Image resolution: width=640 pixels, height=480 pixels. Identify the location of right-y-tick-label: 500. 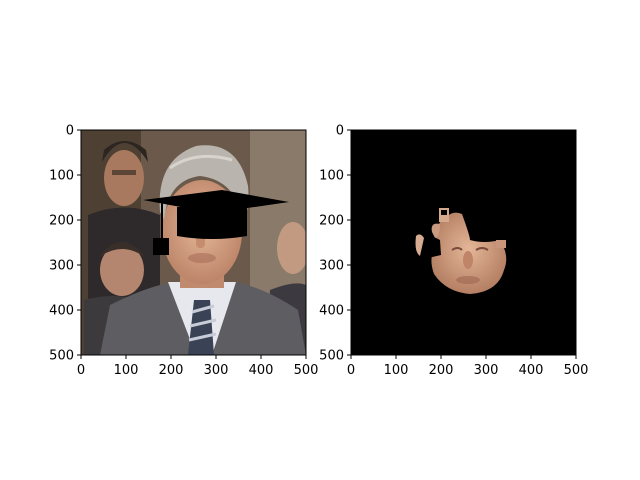
(331, 356).